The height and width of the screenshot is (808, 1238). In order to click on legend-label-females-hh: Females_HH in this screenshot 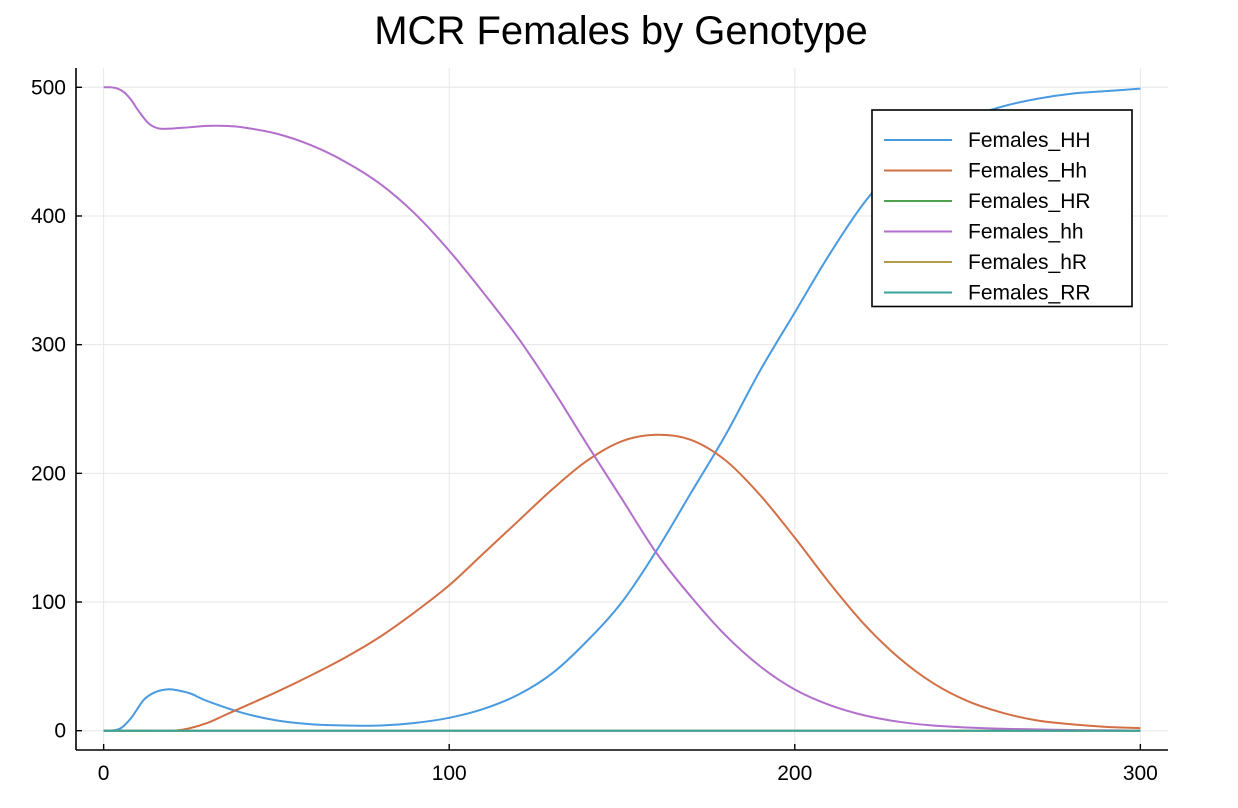, I will do `click(1029, 140)`.